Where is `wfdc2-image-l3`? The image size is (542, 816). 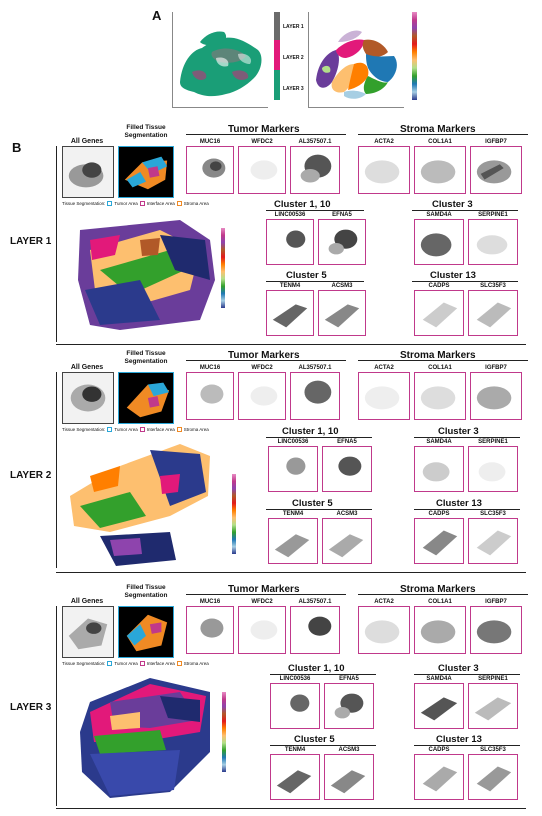
wfdc2-image-l3 is located at coordinates (262, 630).